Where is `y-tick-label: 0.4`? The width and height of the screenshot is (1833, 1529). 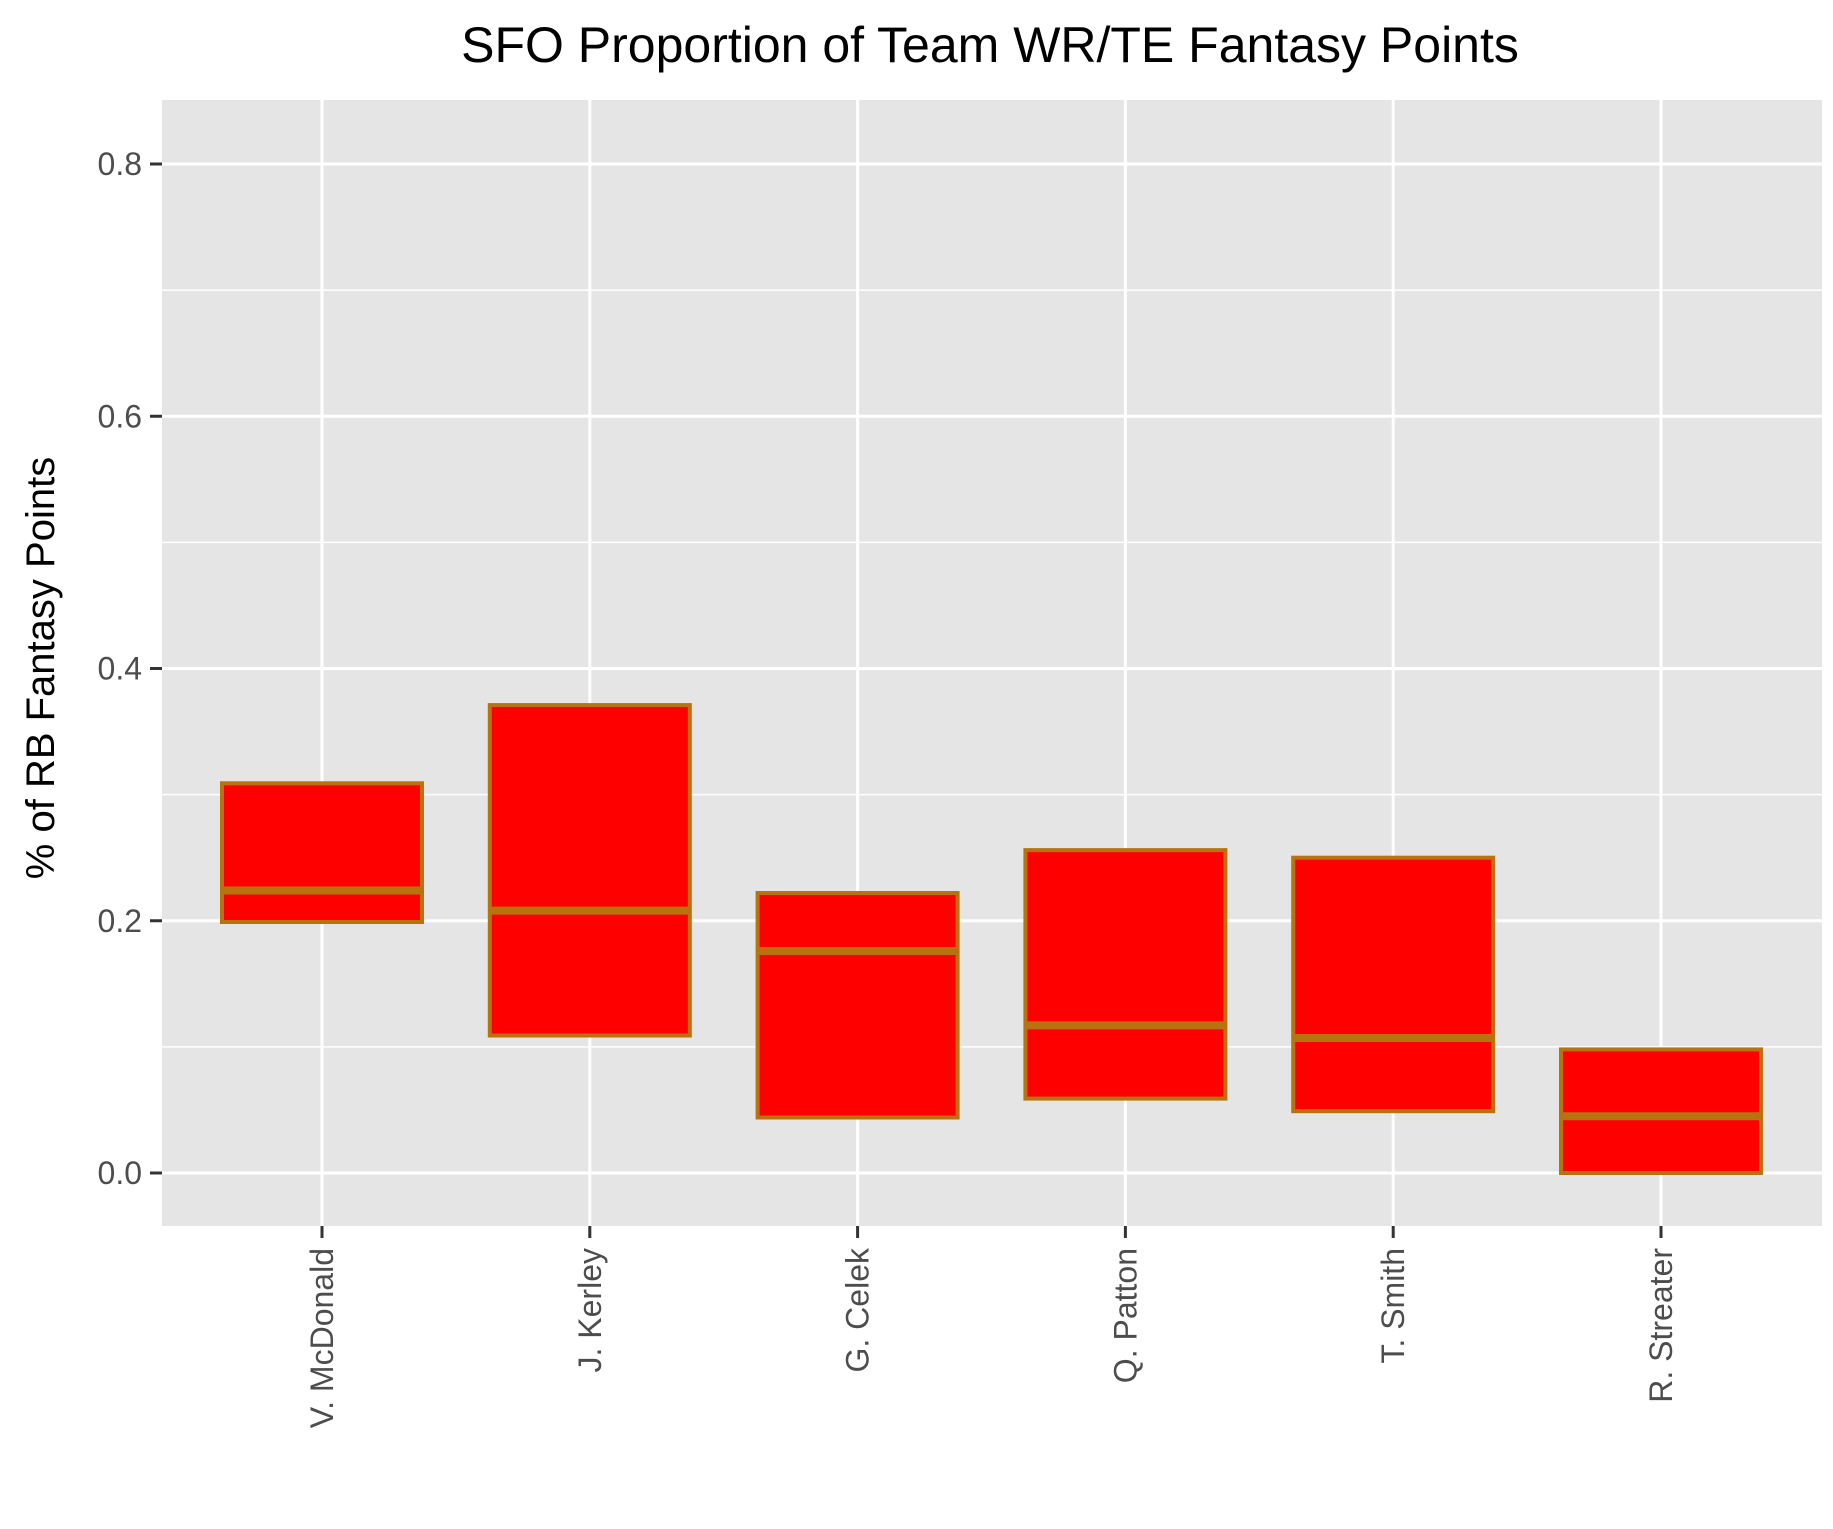
y-tick-label: 0.4 is located at coordinates (120, 669).